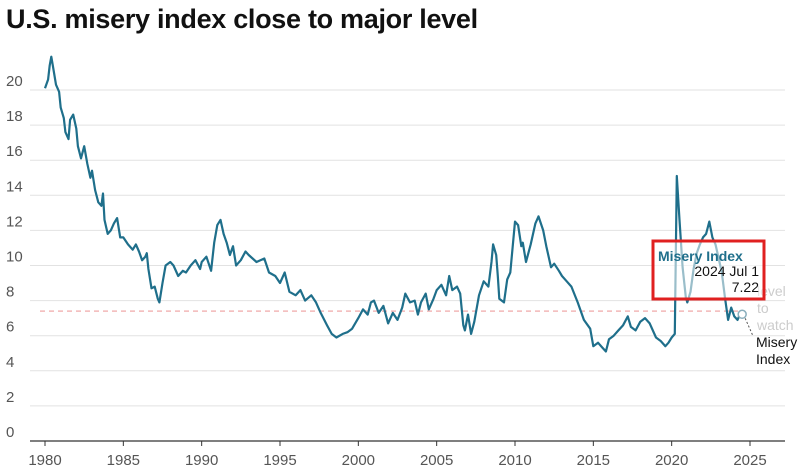 Image resolution: width=800 pixels, height=471 pixels. Describe the element at coordinates (10, 292) in the screenshot. I see `y-tick-label-8: 8` at that location.